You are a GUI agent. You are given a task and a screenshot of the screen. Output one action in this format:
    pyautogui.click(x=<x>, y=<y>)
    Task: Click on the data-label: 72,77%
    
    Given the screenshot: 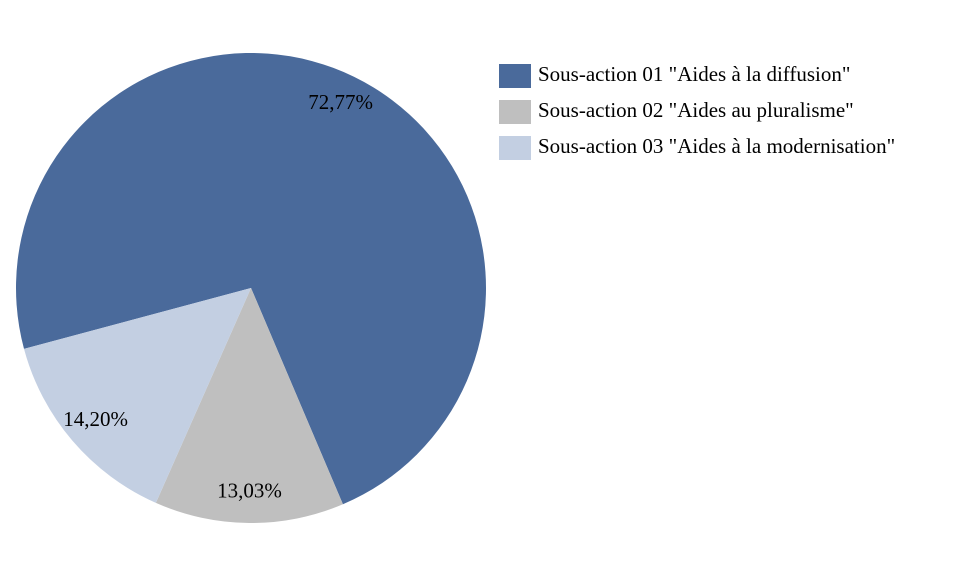 What is the action you would take?
    pyautogui.click(x=340, y=102)
    